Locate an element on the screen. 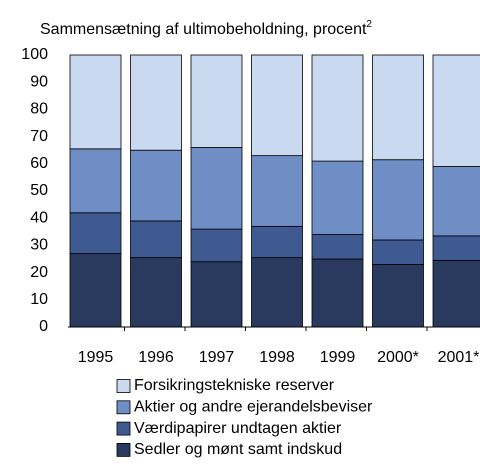 This screenshot has height=467, width=480. x-tick-label: 2000* is located at coordinates (398, 357).